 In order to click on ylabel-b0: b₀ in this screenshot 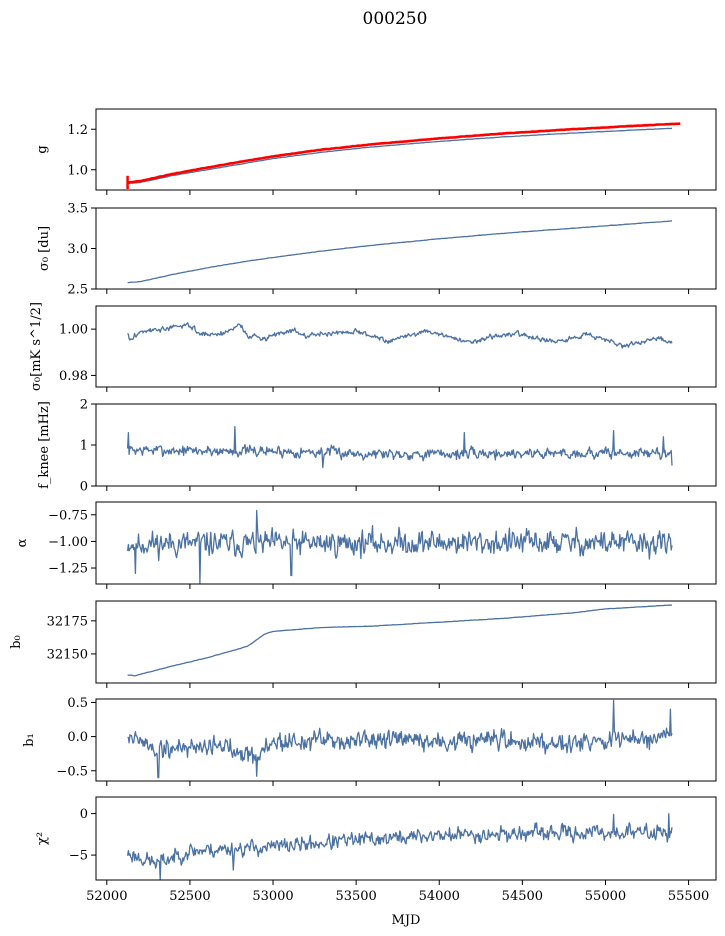, I will do `click(16, 642)`.